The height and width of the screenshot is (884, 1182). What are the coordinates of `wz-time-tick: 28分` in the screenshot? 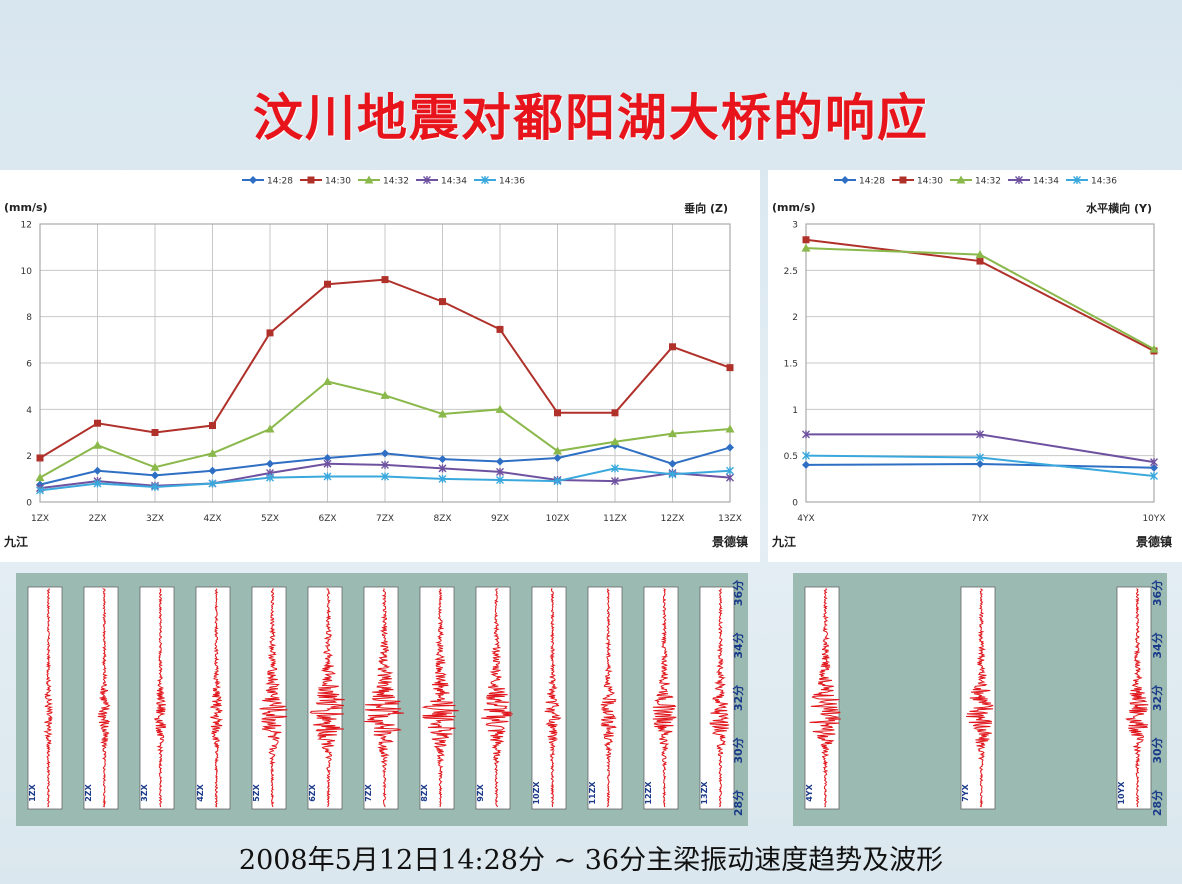 It's located at (738, 803).